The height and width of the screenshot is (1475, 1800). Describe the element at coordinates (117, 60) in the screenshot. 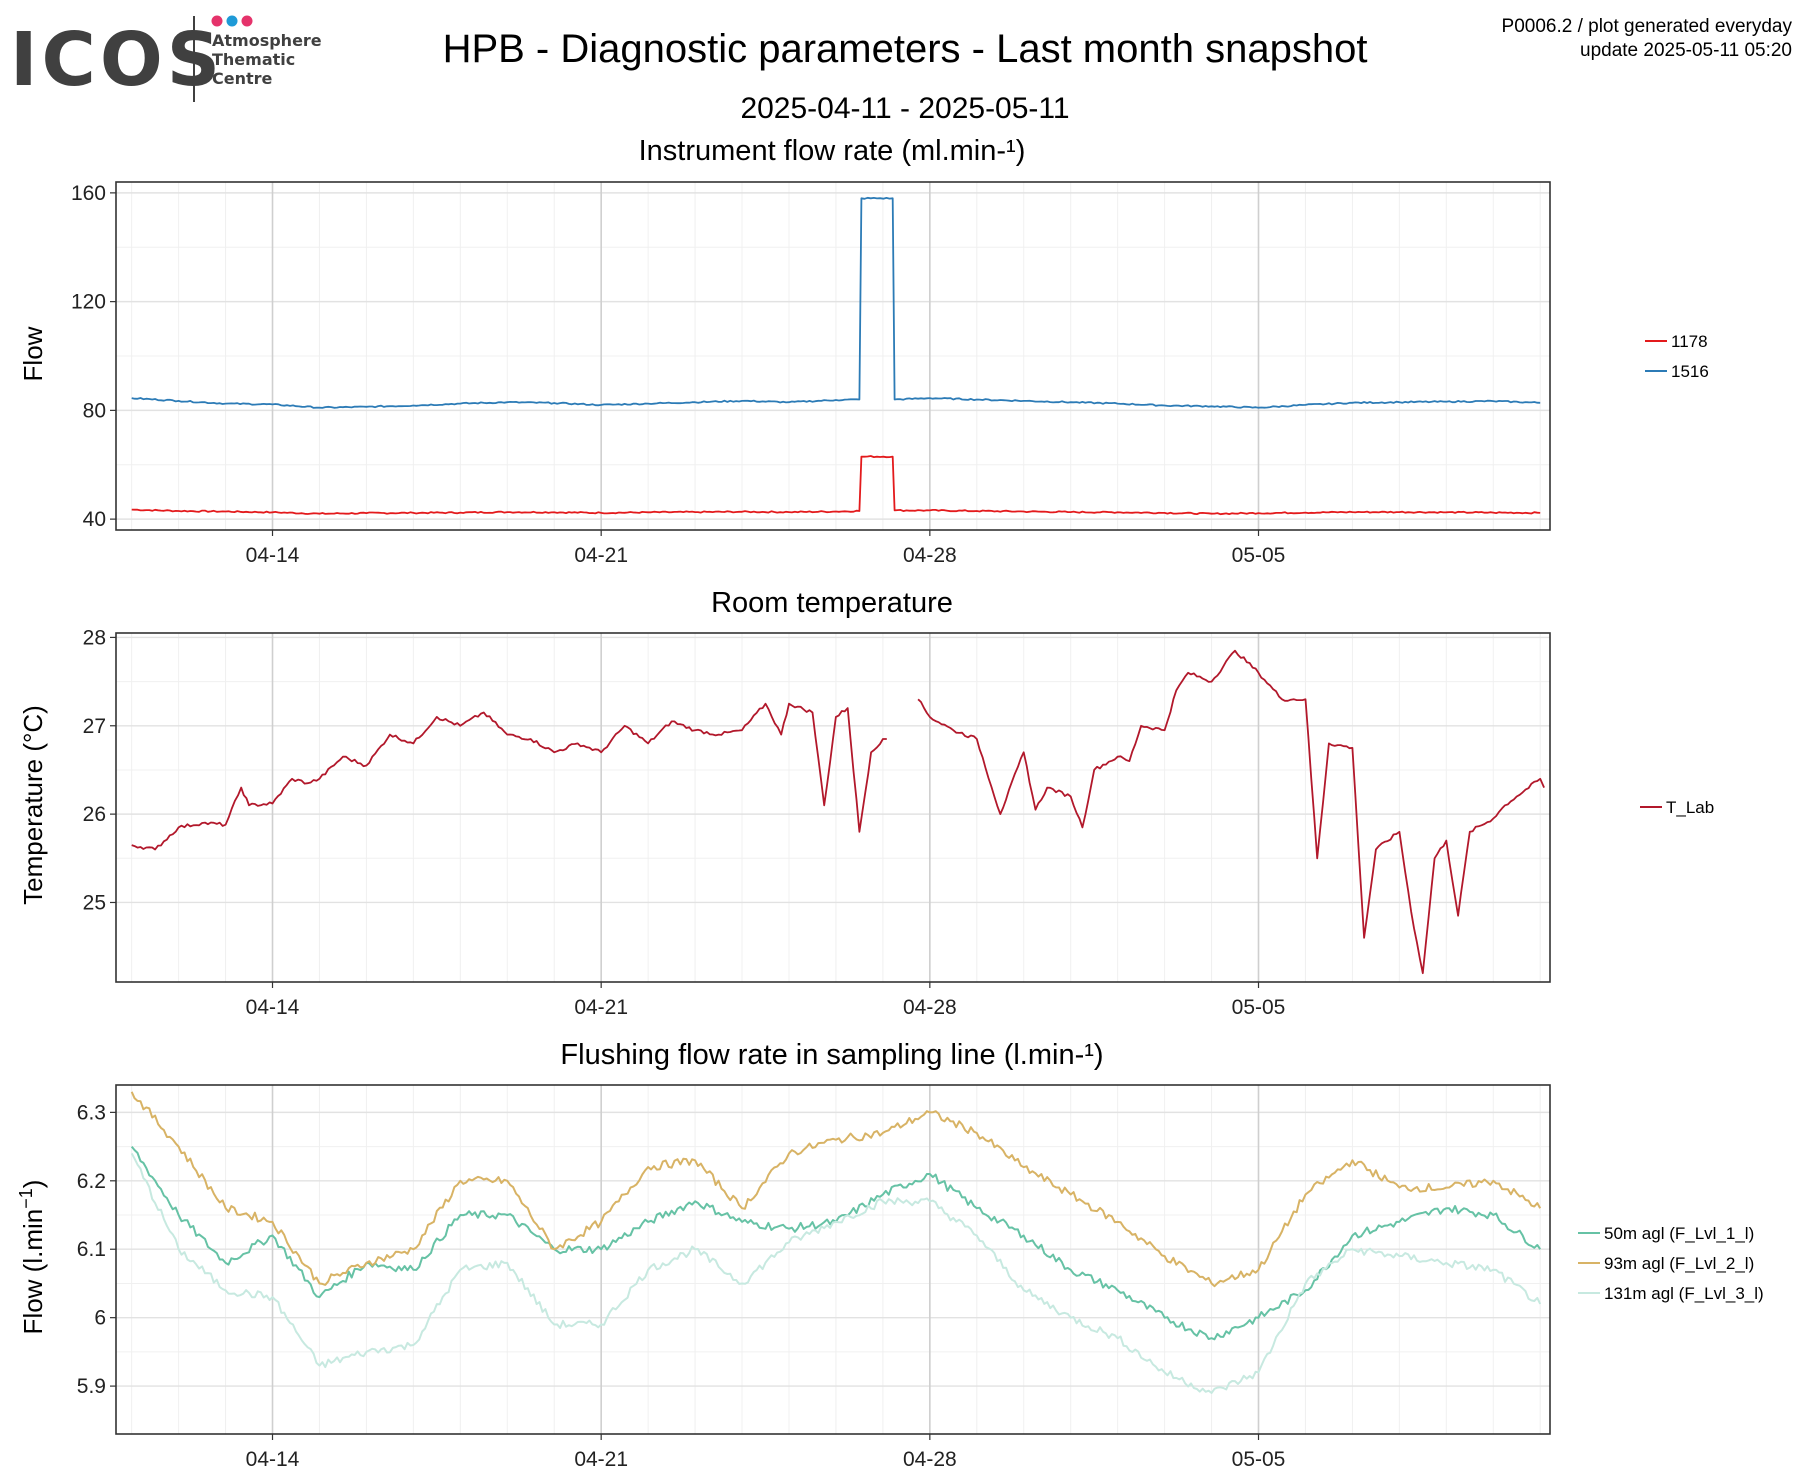

I see `logo-wordmark: ICOS` at that location.